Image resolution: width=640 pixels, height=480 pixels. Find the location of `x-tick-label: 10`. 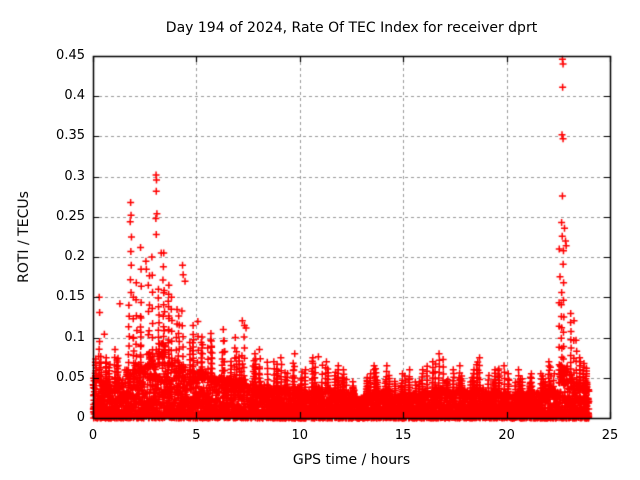

x-tick-label: 10 is located at coordinates (300, 435).